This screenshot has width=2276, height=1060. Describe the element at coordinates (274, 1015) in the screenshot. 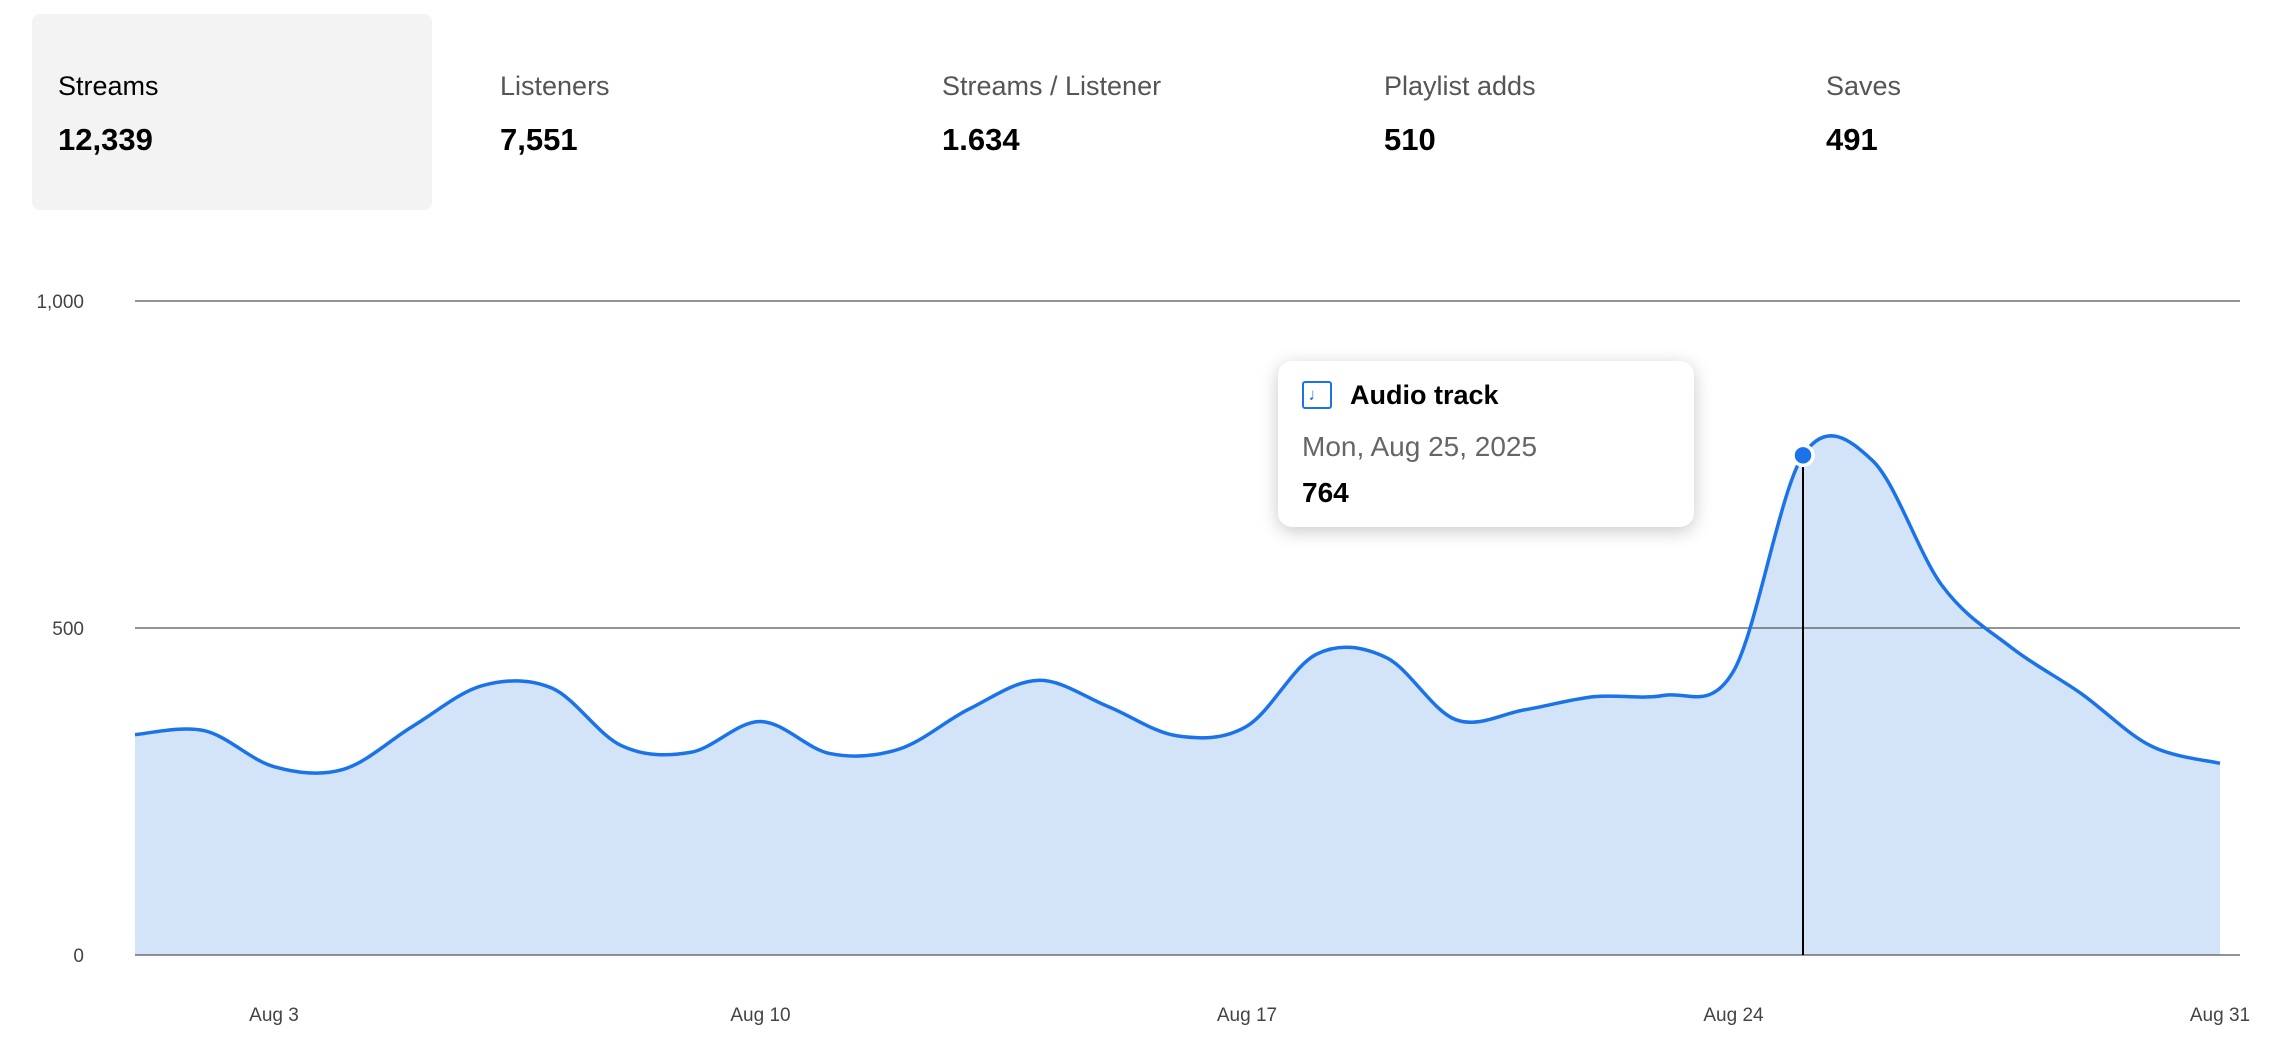

I see `x-tick-label: Aug 3` at that location.